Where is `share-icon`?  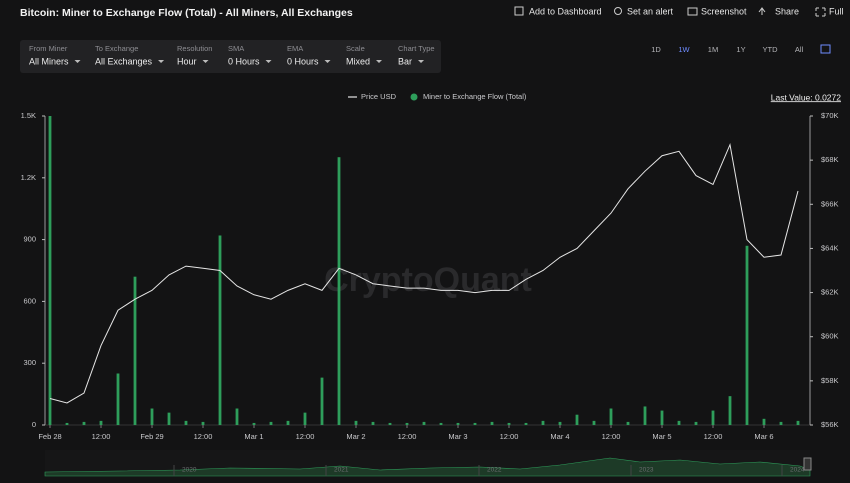 share-icon is located at coordinates (762, 11).